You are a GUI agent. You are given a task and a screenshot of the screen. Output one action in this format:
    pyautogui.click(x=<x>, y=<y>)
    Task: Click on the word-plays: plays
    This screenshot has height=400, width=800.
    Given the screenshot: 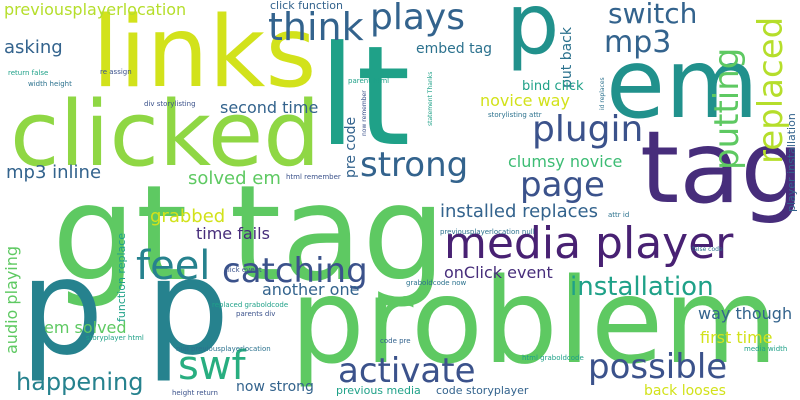 What is the action you would take?
    pyautogui.click(x=417, y=19)
    